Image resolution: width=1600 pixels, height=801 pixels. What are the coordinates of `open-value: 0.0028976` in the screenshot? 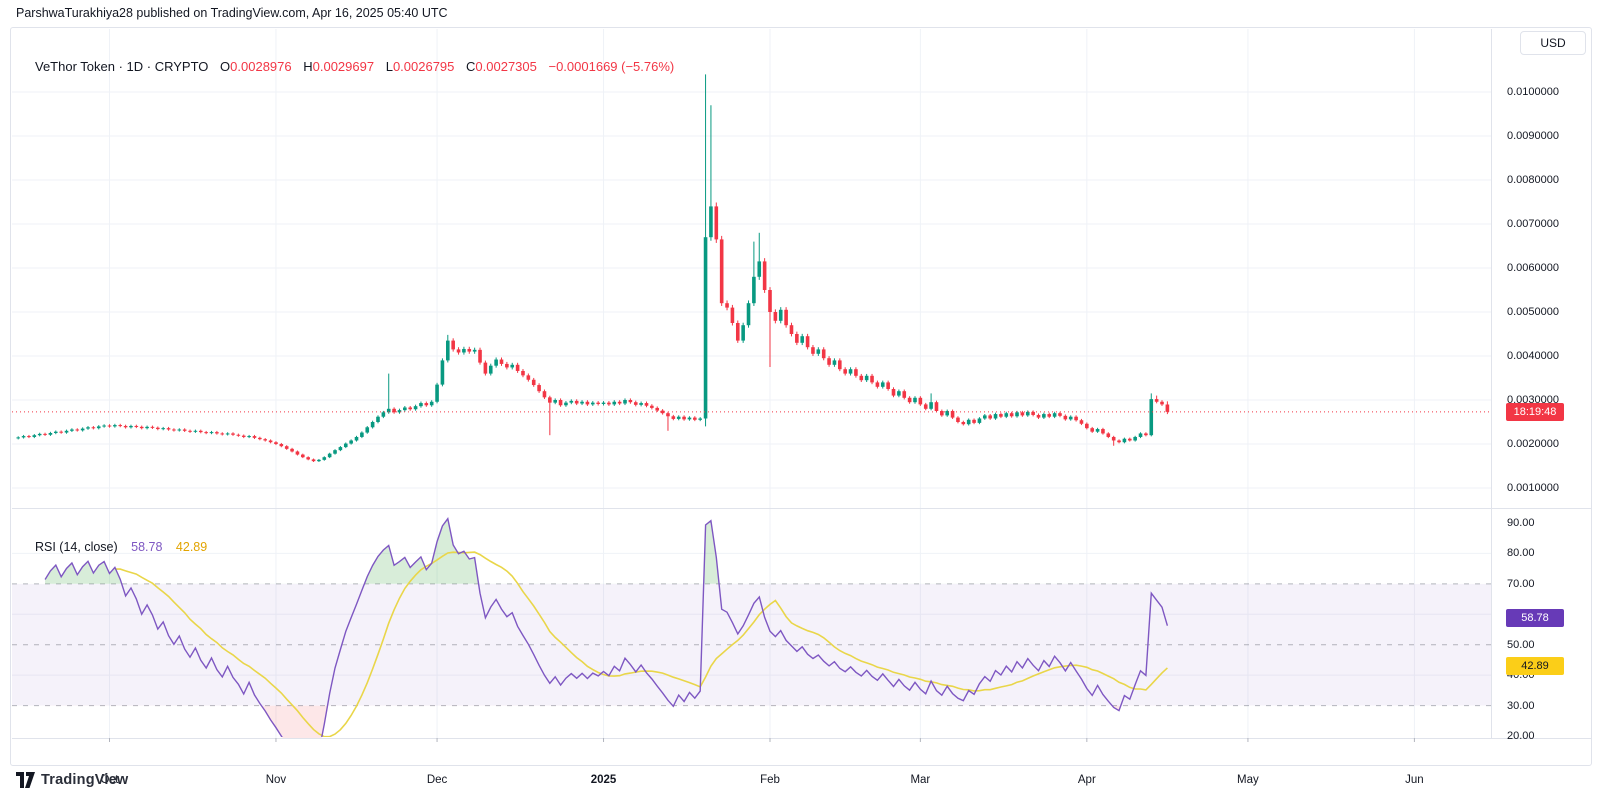 It's located at (261, 66).